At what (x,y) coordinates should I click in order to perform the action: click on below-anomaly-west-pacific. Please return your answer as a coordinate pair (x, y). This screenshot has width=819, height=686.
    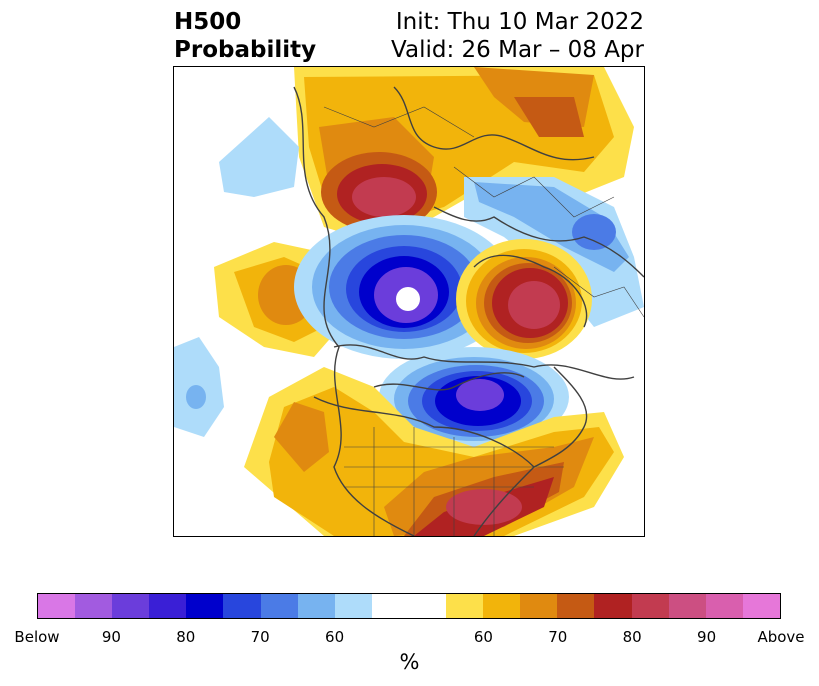
    Looking at the image, I should click on (259, 157).